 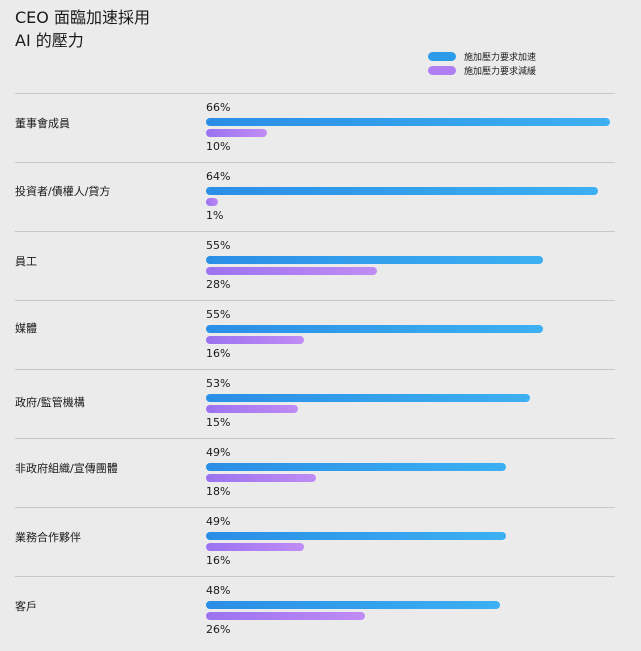 I want to click on chart-row: 董事會成員 66% 10%, so click(x=315, y=127).